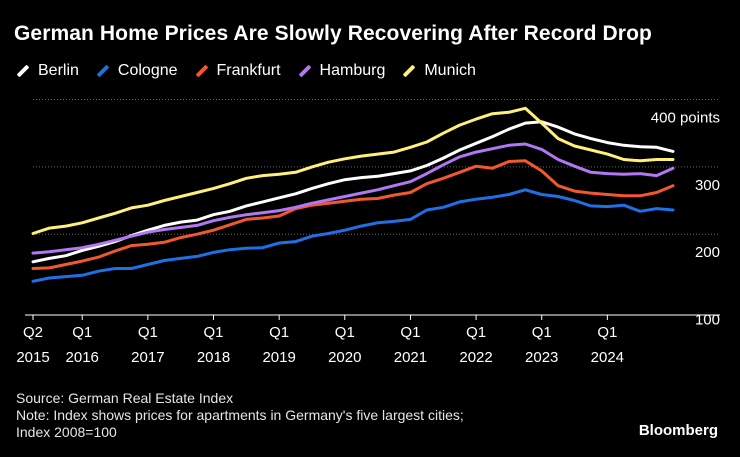  I want to click on x-tick-year-2019: 2019, so click(278, 357).